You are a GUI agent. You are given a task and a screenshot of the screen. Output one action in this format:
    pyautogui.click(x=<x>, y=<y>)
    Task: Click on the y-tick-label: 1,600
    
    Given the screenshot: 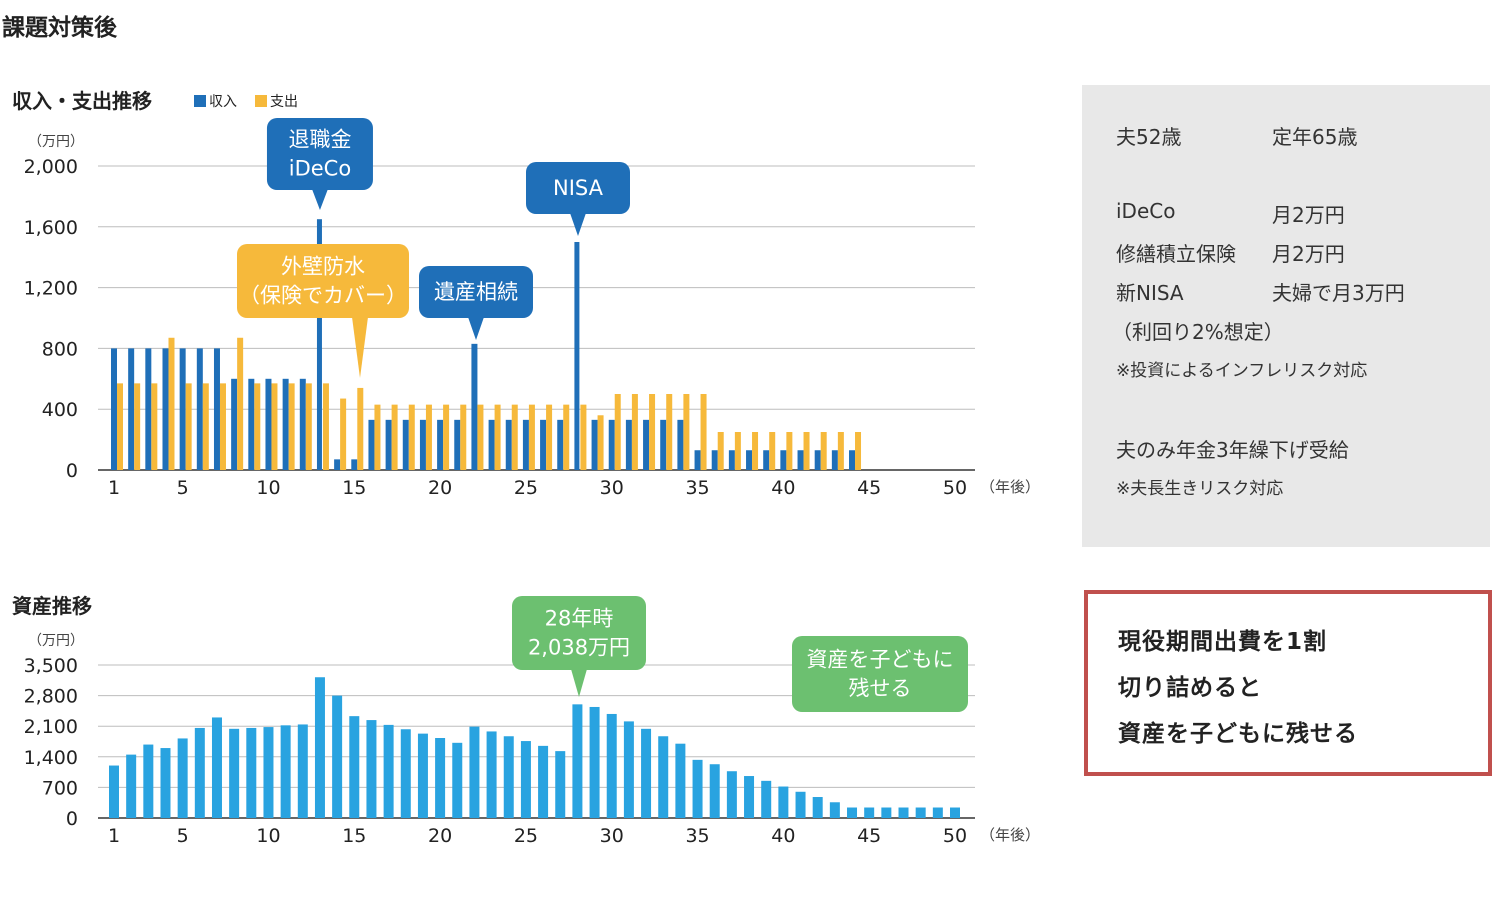 What is the action you would take?
    pyautogui.click(x=51, y=228)
    